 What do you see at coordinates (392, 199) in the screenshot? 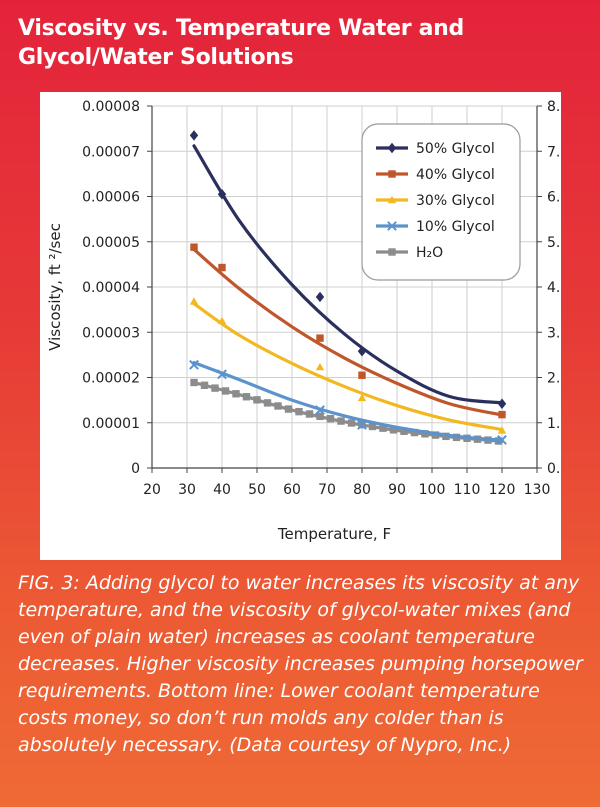
I see `legend-marker-30-glycol` at bounding box center [392, 199].